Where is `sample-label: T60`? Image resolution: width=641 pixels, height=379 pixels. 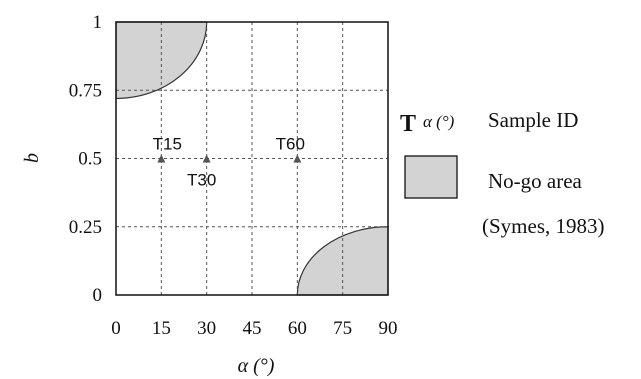
sample-label: T60 is located at coordinates (290, 144).